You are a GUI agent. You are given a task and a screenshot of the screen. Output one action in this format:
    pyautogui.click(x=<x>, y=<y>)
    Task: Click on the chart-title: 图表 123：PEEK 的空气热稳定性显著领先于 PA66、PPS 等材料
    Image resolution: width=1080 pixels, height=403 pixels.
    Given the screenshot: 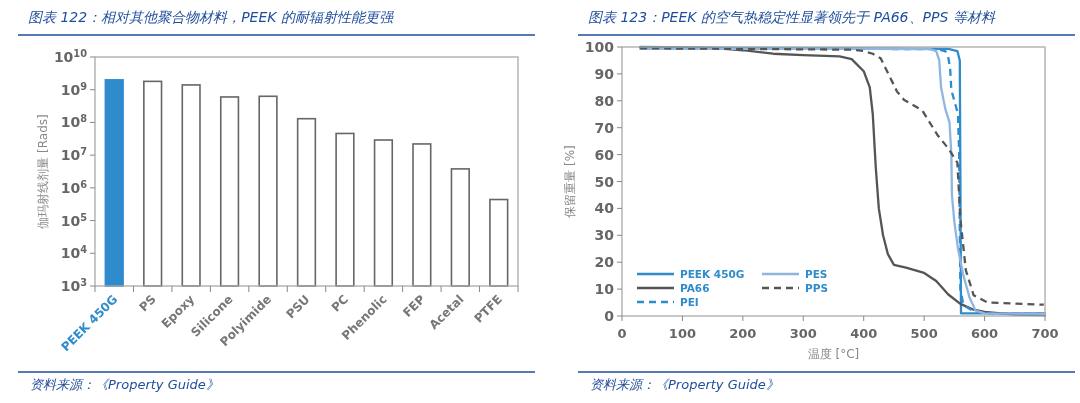 What is the action you would take?
    pyautogui.click(x=792, y=17)
    